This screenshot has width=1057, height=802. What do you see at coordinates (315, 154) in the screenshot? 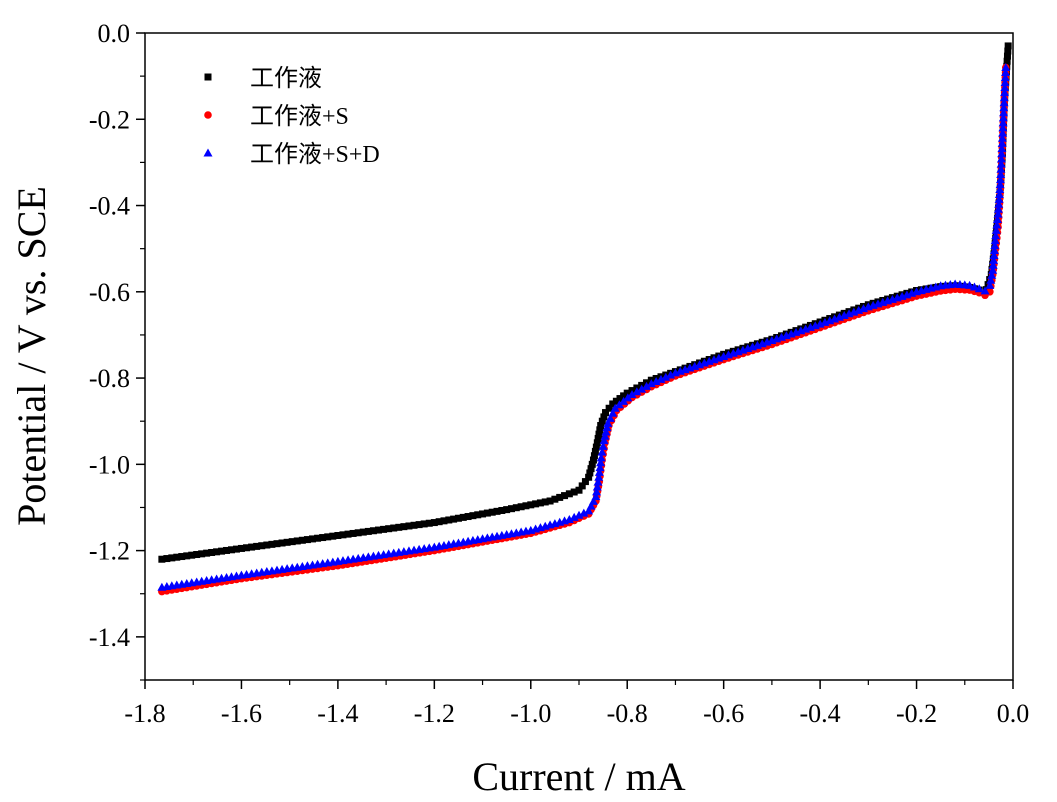
I see `legend-label: 工作液+S+D` at bounding box center [315, 154].